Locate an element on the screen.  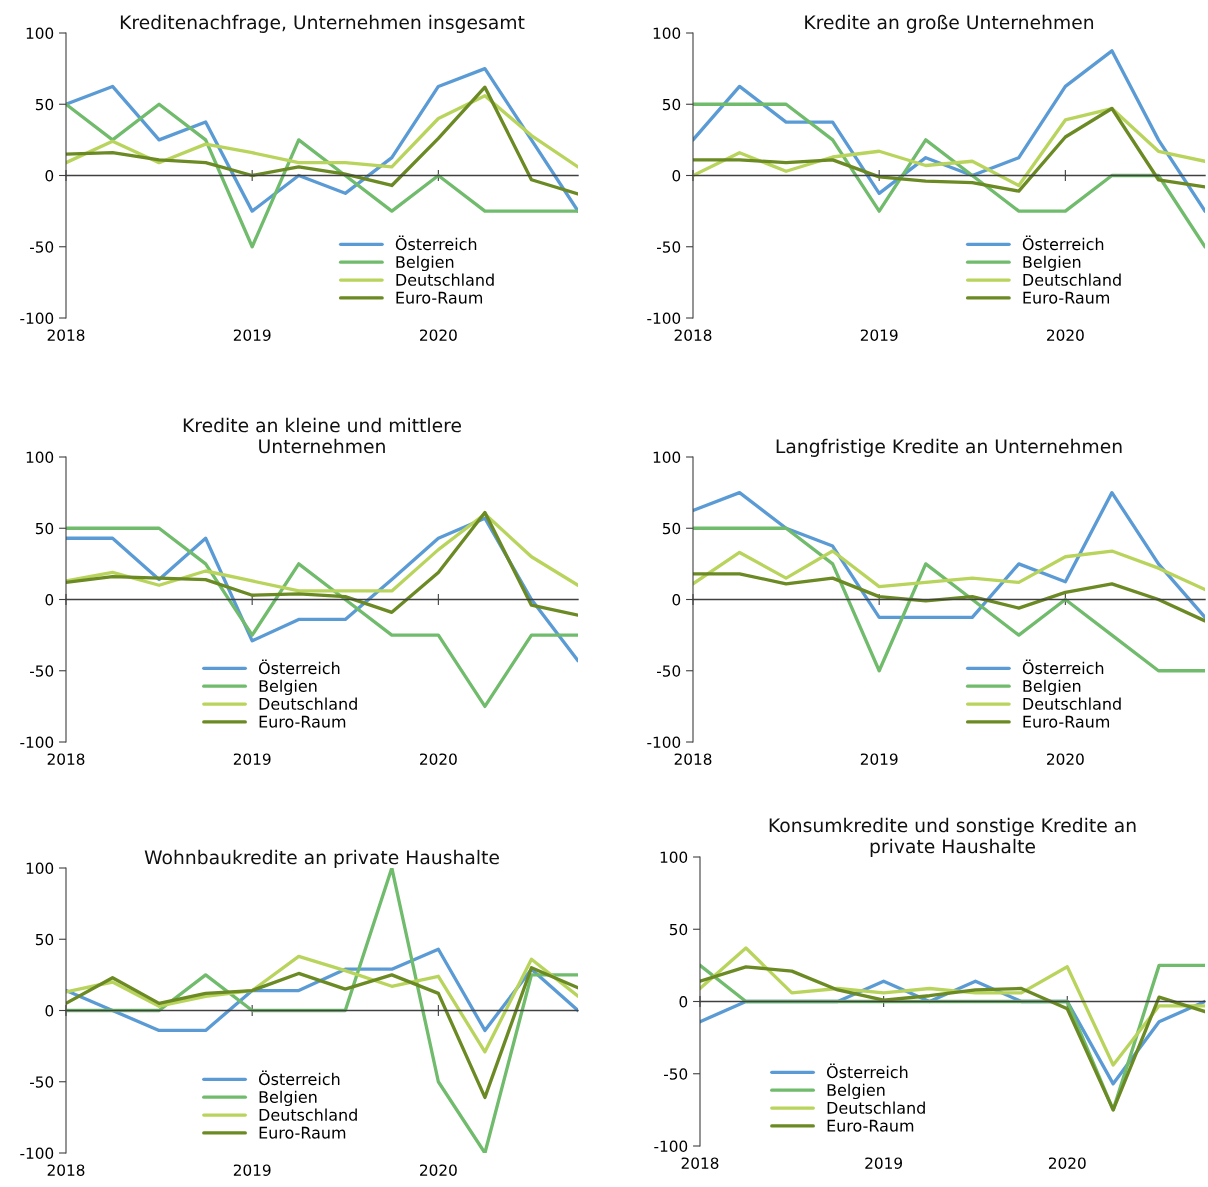
chart-title: Kredite an kleine und mittlere Unternehmen is located at coordinates (322, 435).